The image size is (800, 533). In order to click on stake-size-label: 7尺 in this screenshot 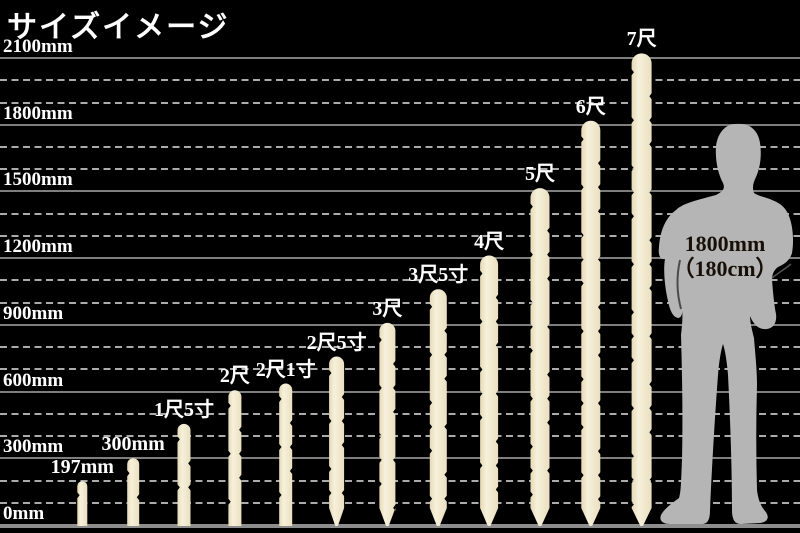, I will do `click(641, 39)`.